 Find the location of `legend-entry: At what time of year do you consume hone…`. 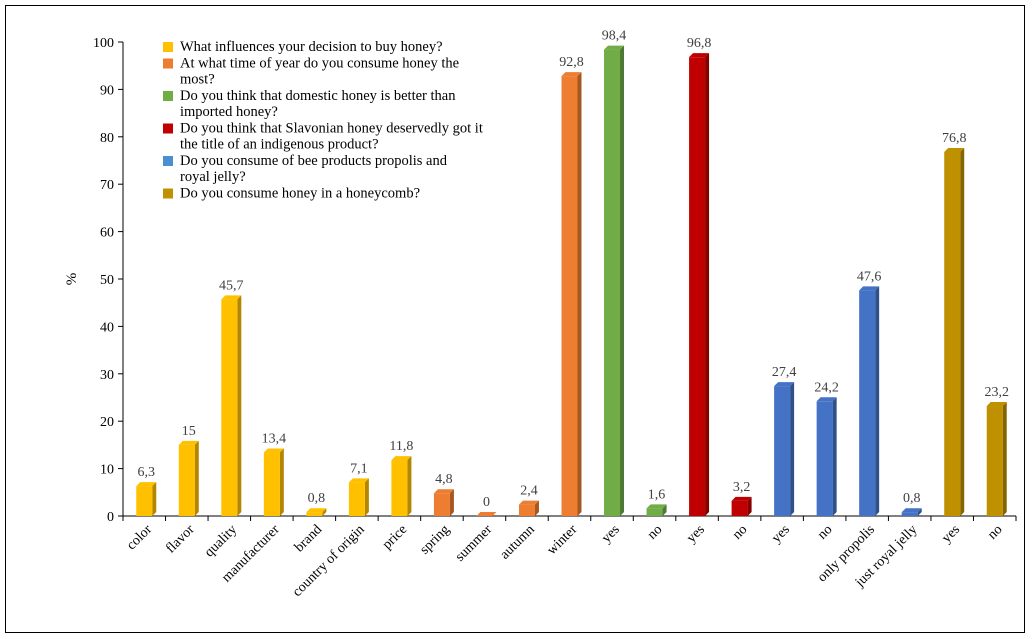

legend-entry: At what time of year do you consume hone… is located at coordinates (311, 72).